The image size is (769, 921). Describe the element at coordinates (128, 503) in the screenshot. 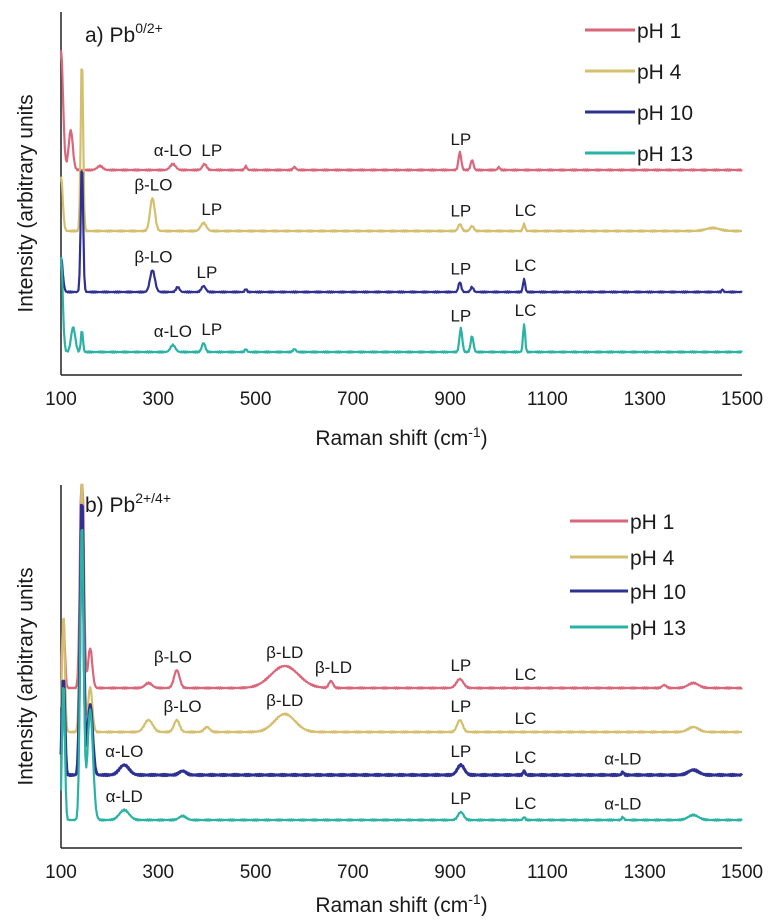

I see `panel-title: b) Pb2+/4+` at that location.